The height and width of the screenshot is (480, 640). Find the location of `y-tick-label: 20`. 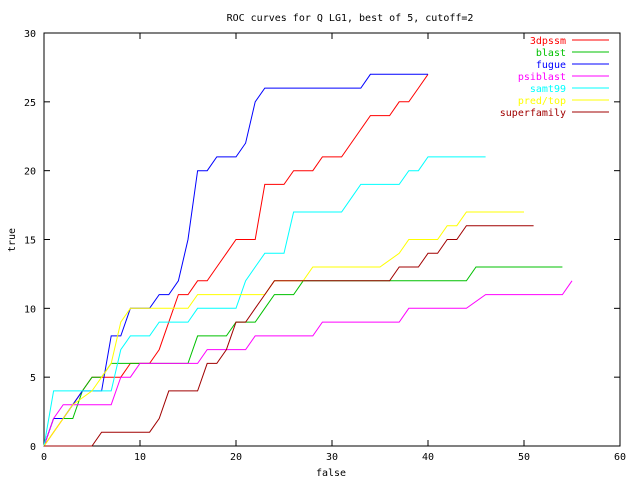

y-tick-label: 20 is located at coordinates (30, 172).